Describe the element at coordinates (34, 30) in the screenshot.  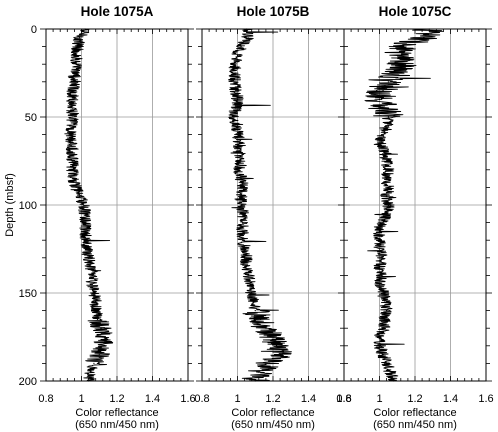
I see `y-tick-label: 0` at that location.